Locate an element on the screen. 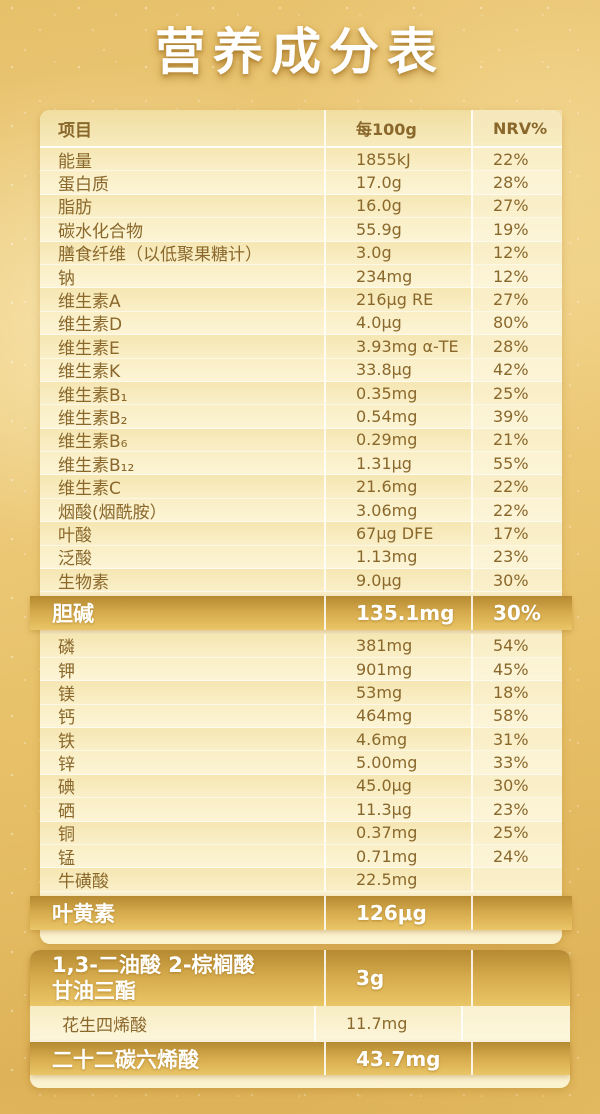  nutrient-value: 464mg is located at coordinates (397, 715).